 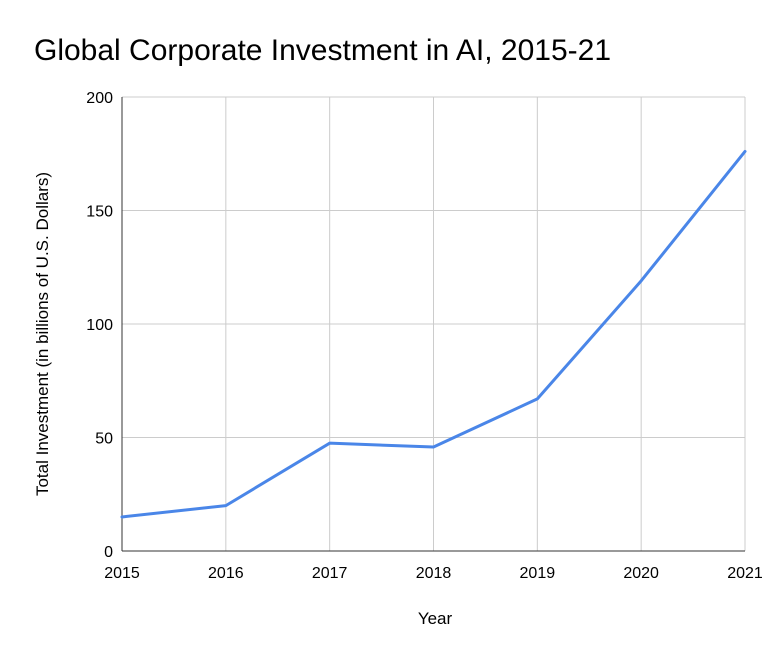 What do you see at coordinates (330, 573) in the screenshot?
I see `x-tick-label: 2017` at bounding box center [330, 573].